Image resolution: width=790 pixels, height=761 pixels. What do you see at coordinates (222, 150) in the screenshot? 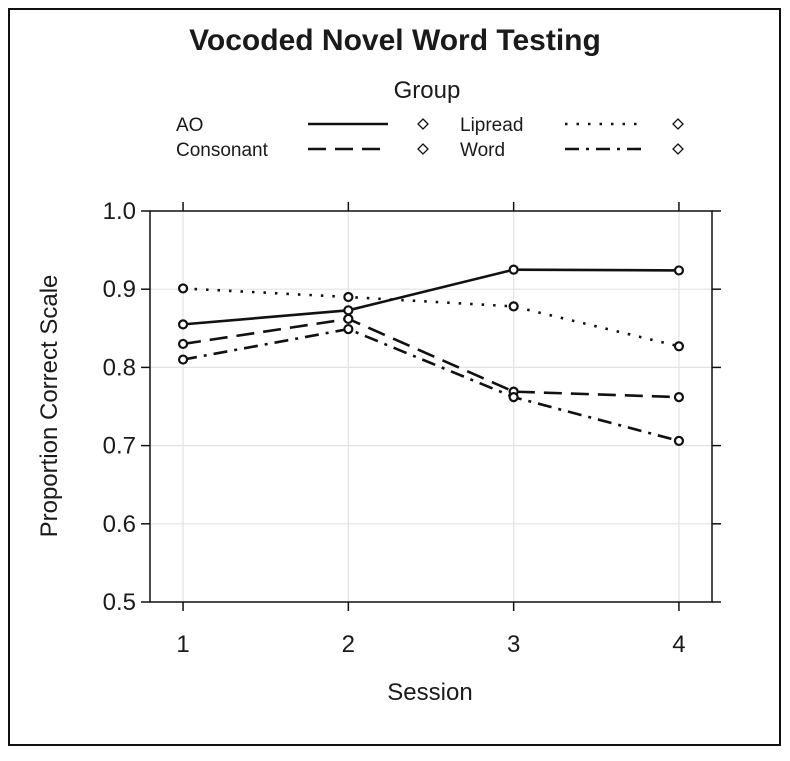
I see `legend-label-consonant: Consonant` at bounding box center [222, 150].